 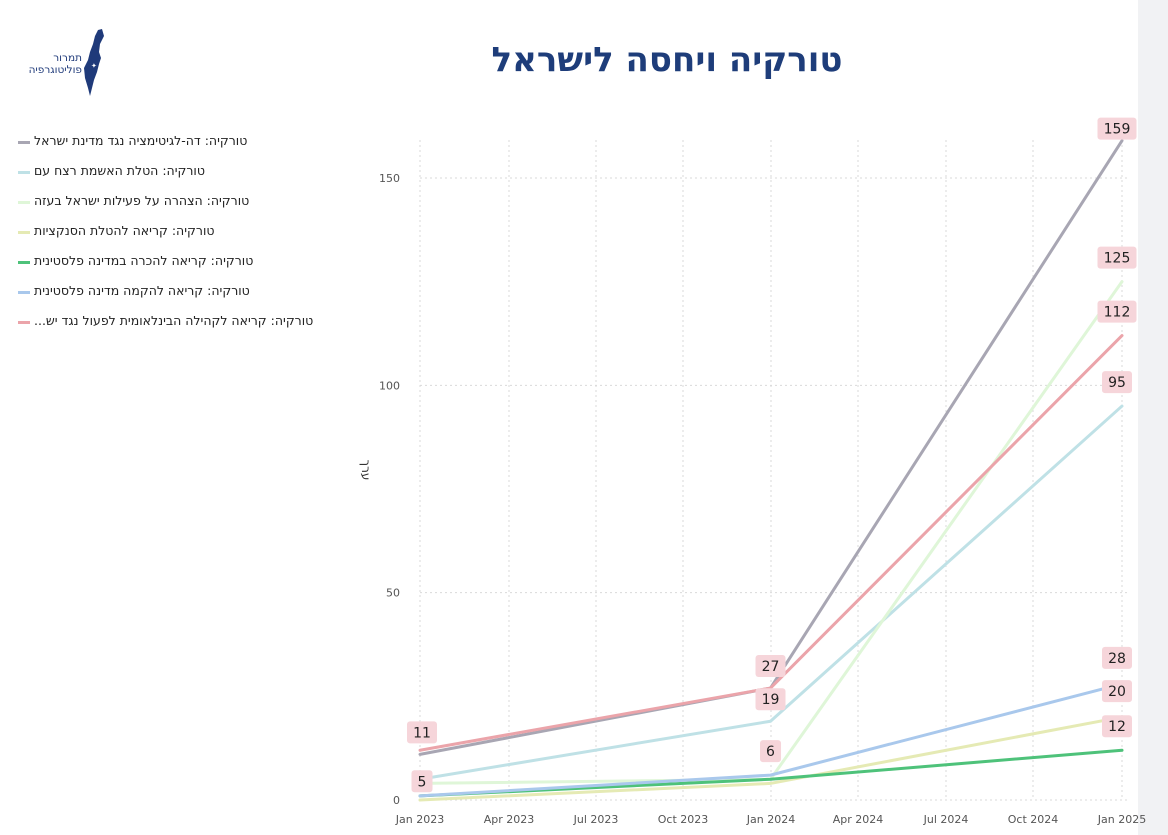 I want to click on legend-item: טורקיה: קריאה להכרה במדינה פלסטינית, so click(x=188, y=263).